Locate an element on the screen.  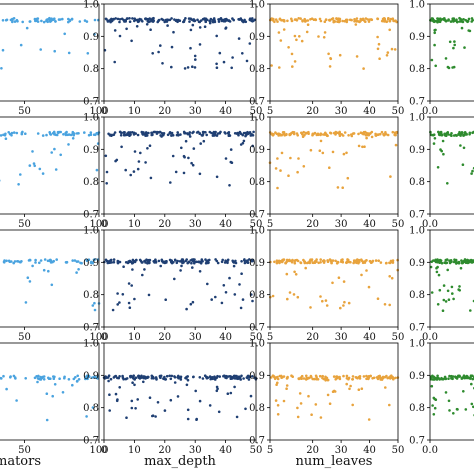
panel-frame is located at coordinates (451, 165).